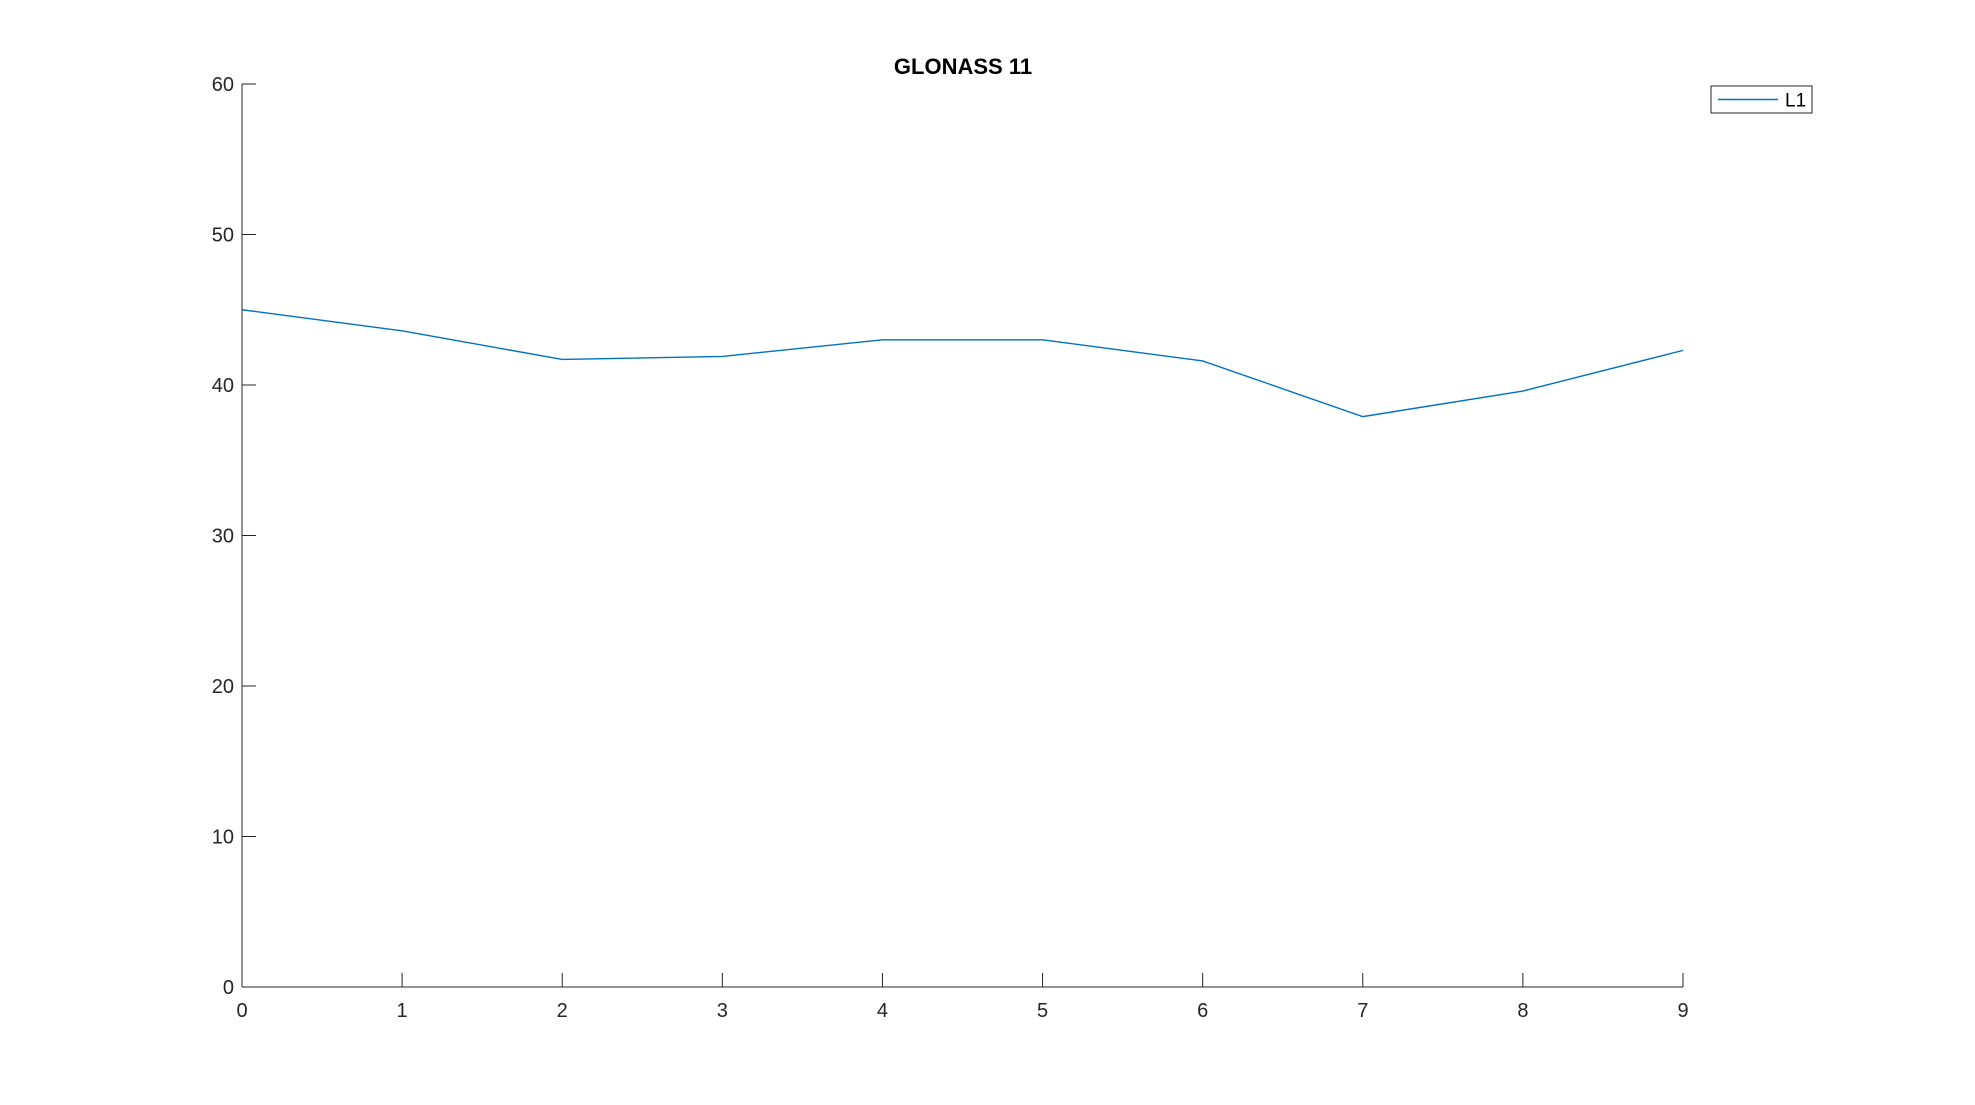 Image resolution: width=1975 pixels, height=1105 pixels. Describe the element at coordinates (1362, 1011) in the screenshot. I see `x-tick-label: 7` at that location.